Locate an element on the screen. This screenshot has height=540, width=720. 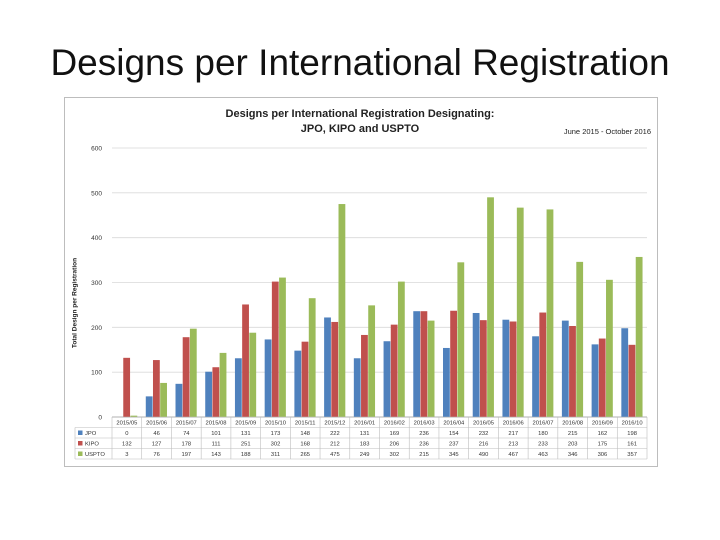
data-table-cell: 311 is located at coordinates (275, 455).